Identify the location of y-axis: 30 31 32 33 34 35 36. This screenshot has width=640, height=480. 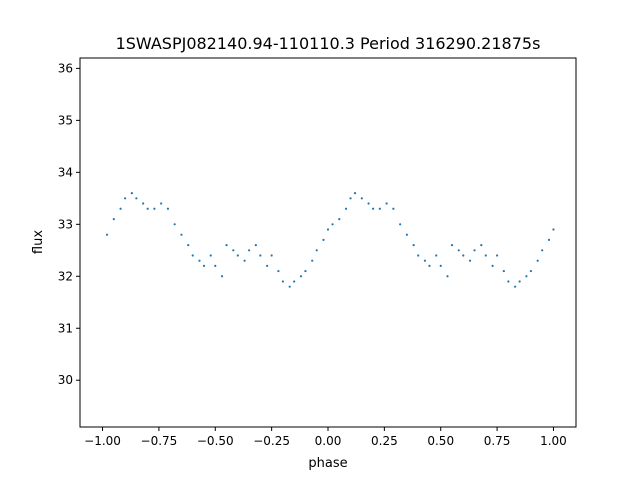
(69, 224).